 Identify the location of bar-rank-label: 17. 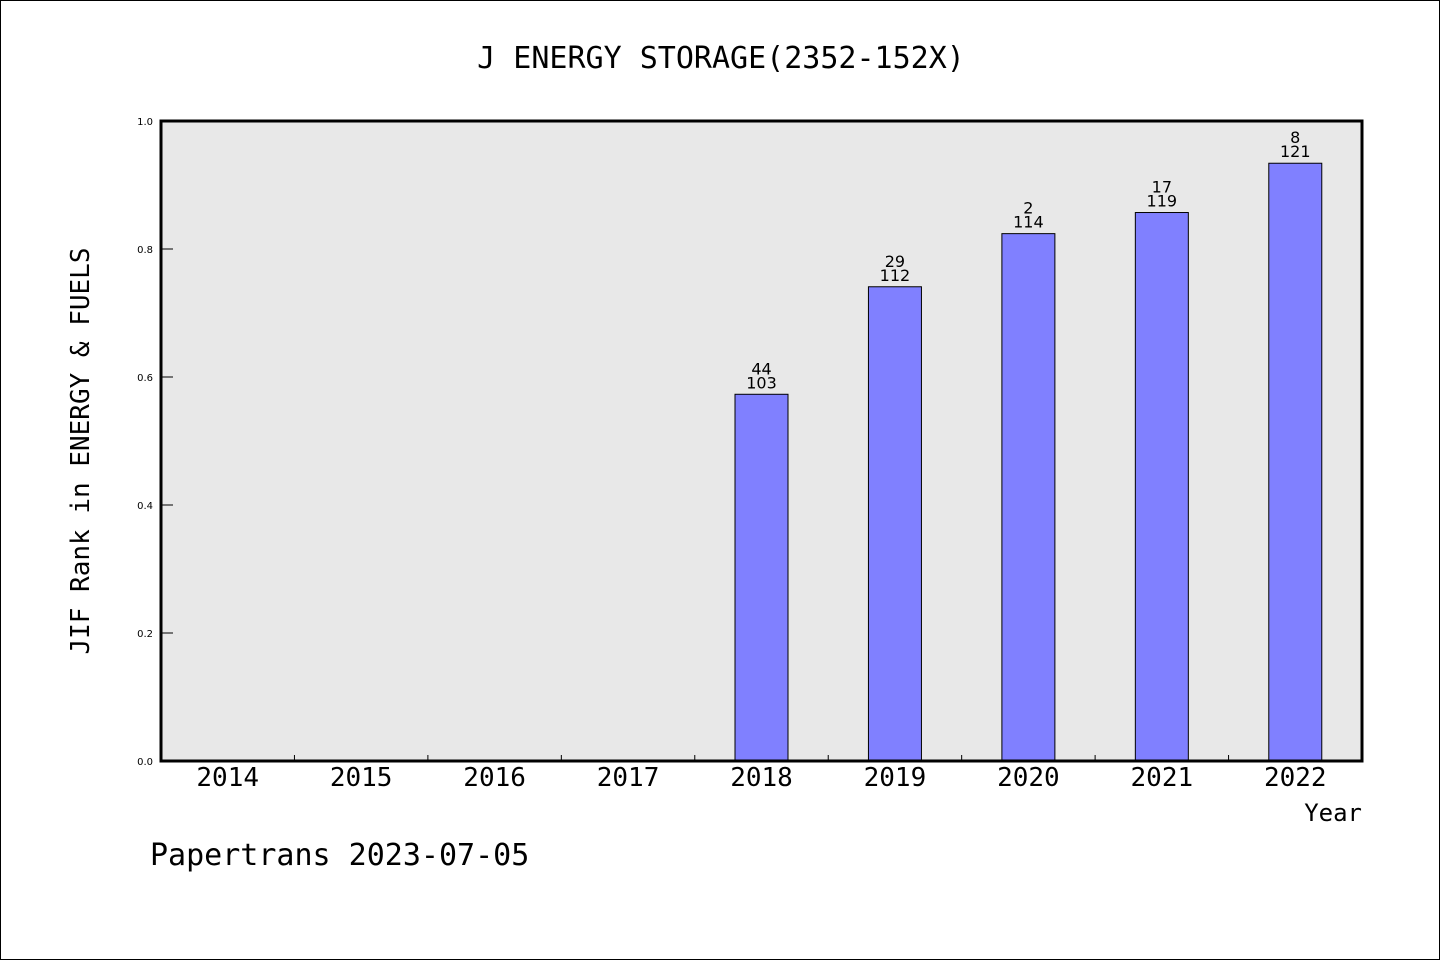
(1162, 187).